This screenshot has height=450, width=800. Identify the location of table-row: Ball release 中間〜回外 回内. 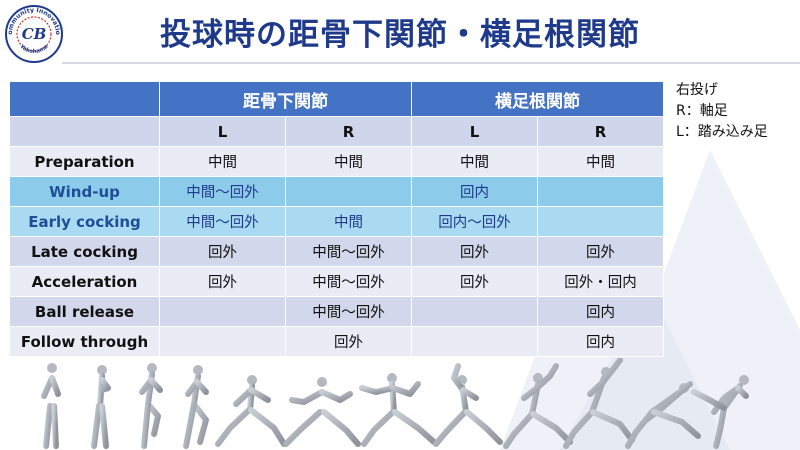
(337, 312).